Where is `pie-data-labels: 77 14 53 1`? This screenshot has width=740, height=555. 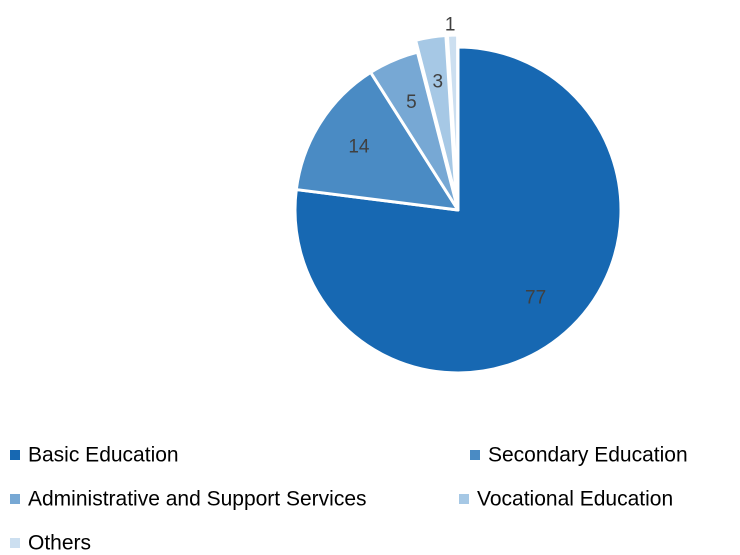
pie-data-labels: 77 14 53 1 is located at coordinates (447, 162).